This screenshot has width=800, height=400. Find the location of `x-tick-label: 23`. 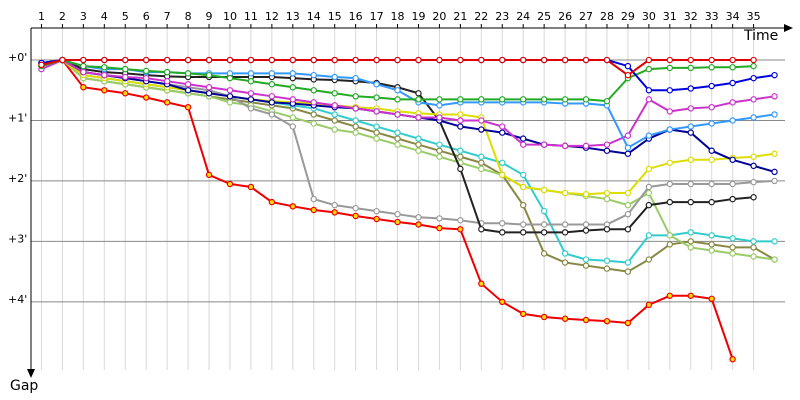

x-tick-label: 23 is located at coordinates (502, 16).